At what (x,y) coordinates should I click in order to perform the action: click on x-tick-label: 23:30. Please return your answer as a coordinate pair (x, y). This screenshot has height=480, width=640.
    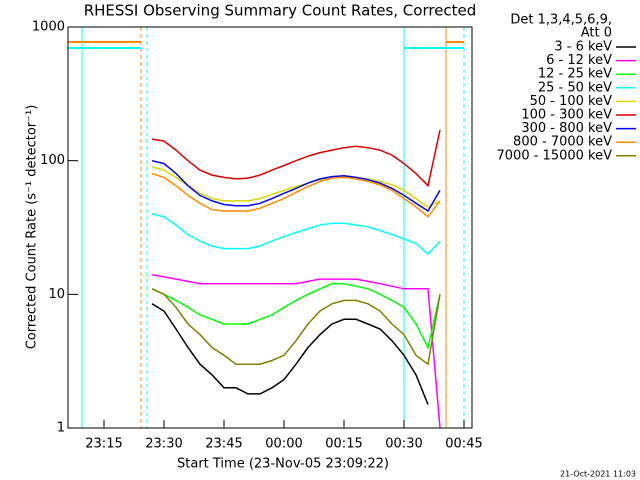
    Looking at the image, I should click on (163, 444).